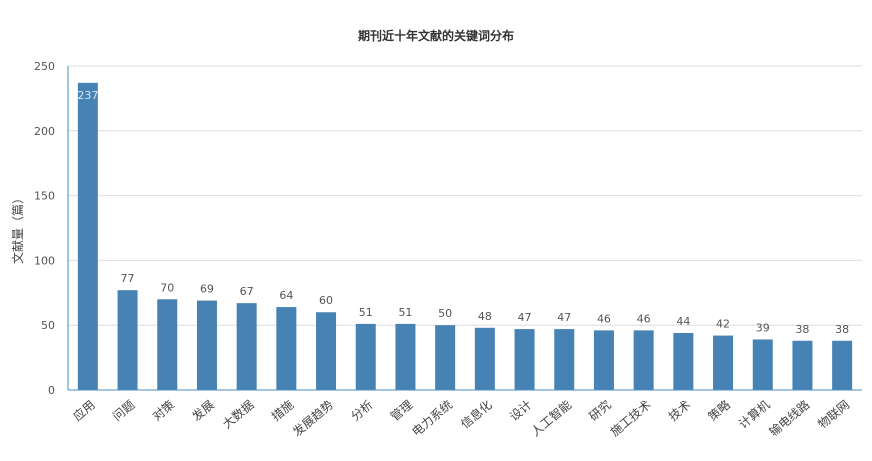  What do you see at coordinates (723, 324) in the screenshot?
I see `data-label: 42` at bounding box center [723, 324].